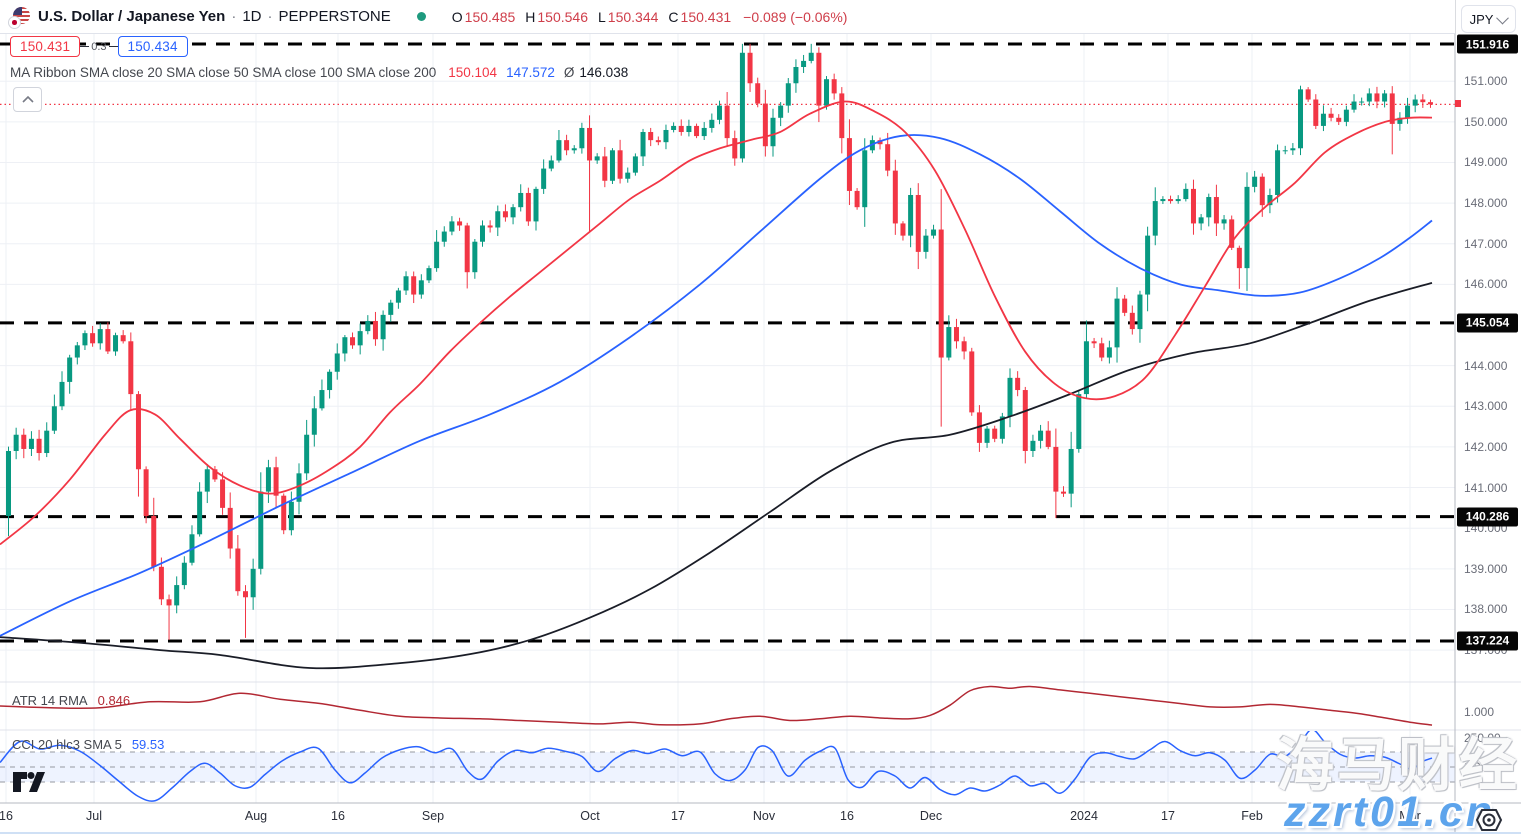 This screenshot has height=834, width=1521. I want to click on watermark-hexagon-logo-icon, so click(1489, 820).